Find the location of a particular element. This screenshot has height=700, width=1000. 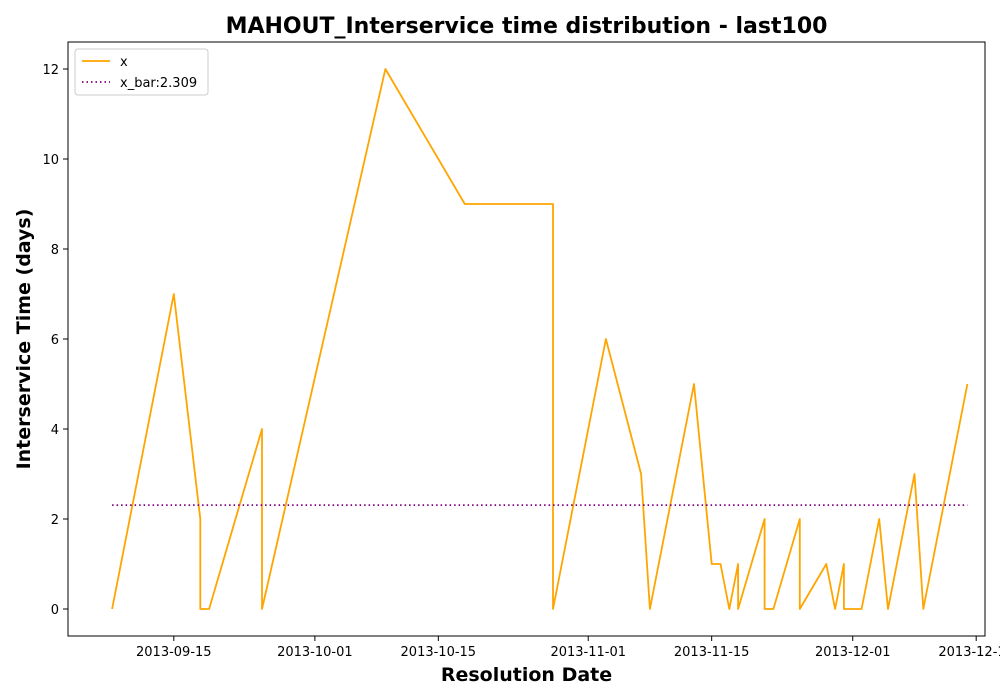

y-tick-label: 0 is located at coordinates (55, 610).